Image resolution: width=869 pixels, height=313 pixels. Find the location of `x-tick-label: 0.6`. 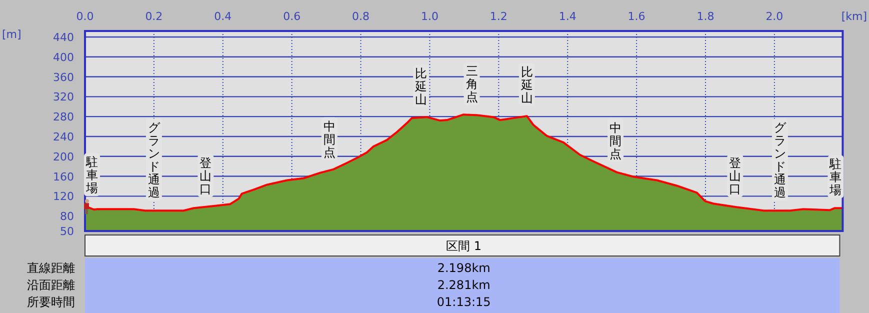

x-tick-label: 0.6 is located at coordinates (292, 16).